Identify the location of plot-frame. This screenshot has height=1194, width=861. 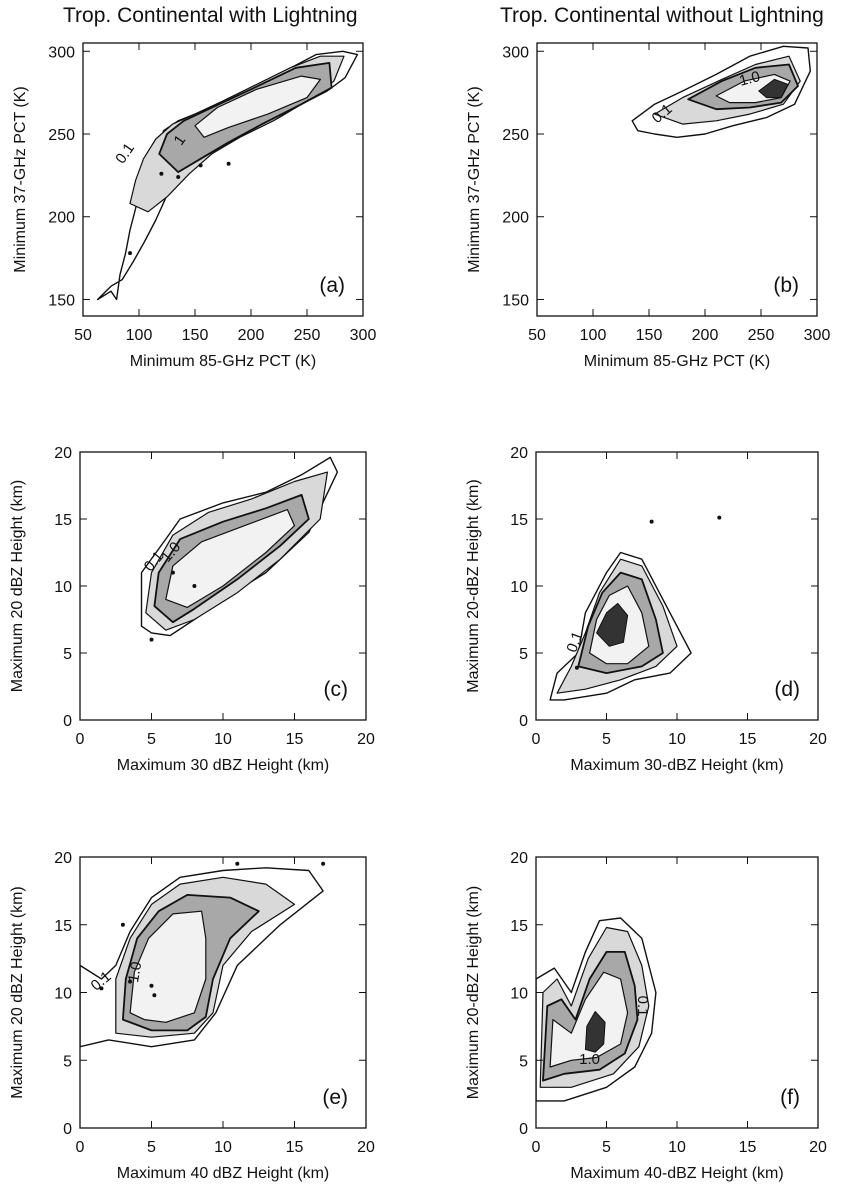
(223, 179).